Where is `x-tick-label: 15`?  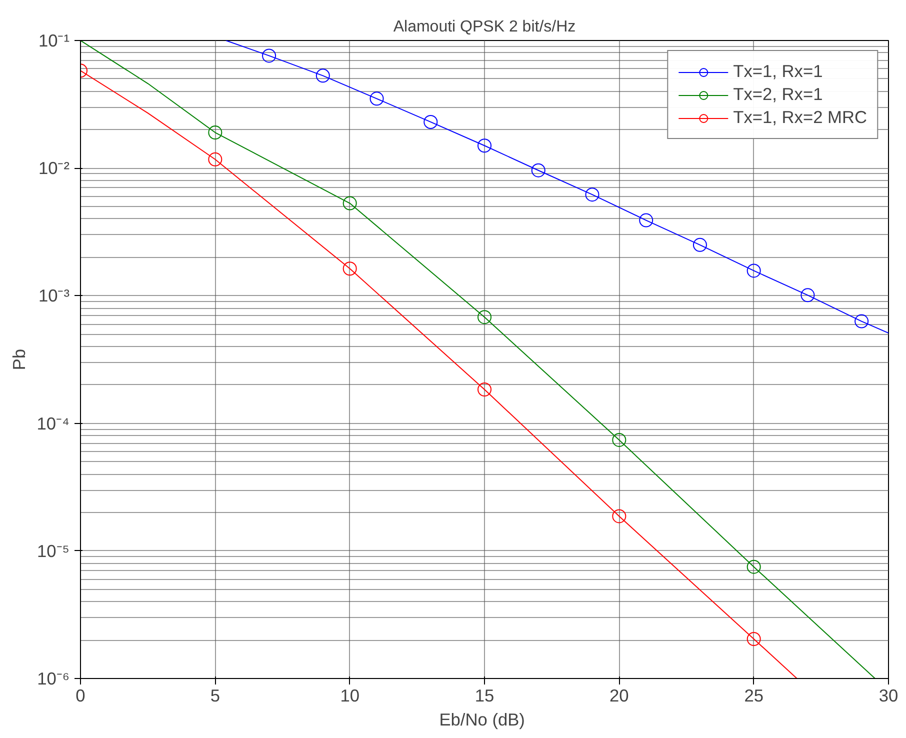 x-tick-label: 15 is located at coordinates (484, 696).